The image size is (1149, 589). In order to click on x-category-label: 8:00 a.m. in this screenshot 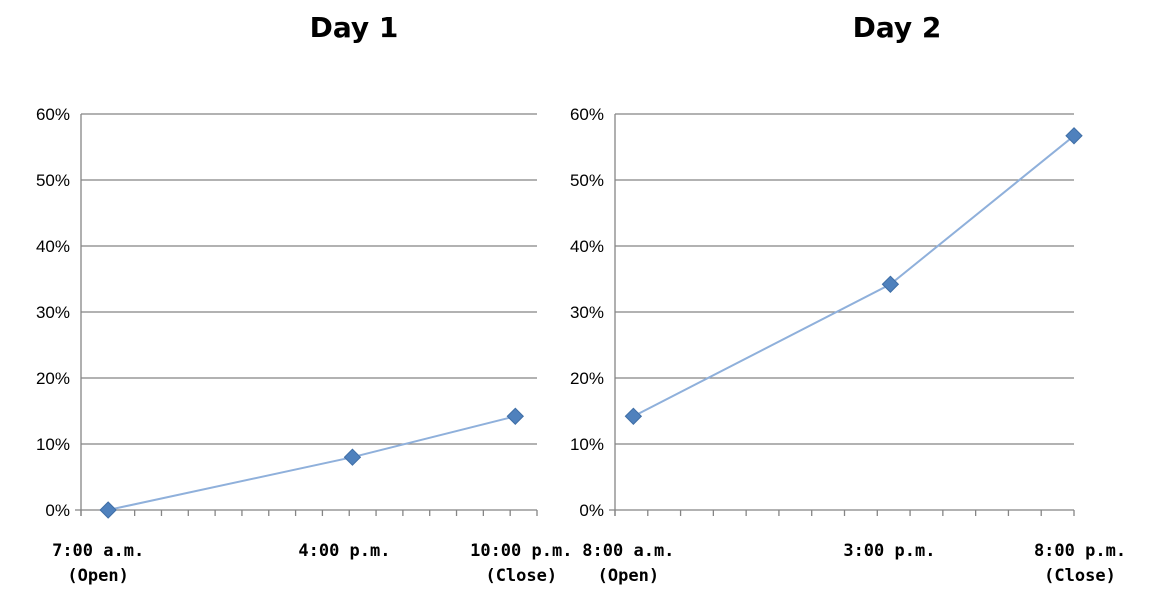, I will do `click(628, 551)`.